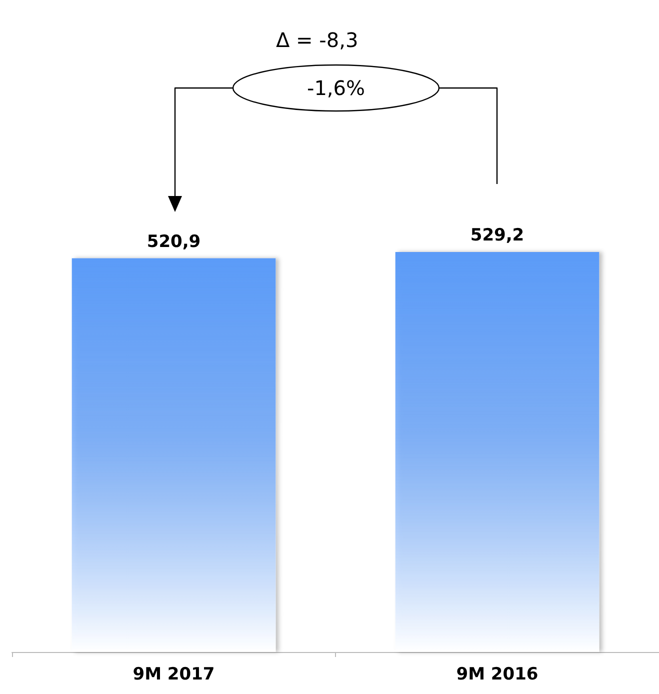  I want to click on text: Δ = -8,3, so click(317, 40).